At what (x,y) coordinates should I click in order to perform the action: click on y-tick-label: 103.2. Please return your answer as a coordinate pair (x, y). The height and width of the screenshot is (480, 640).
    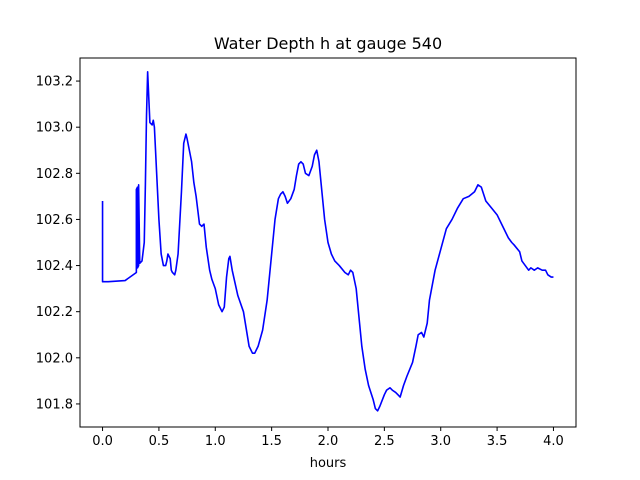
    Looking at the image, I should click on (54, 82).